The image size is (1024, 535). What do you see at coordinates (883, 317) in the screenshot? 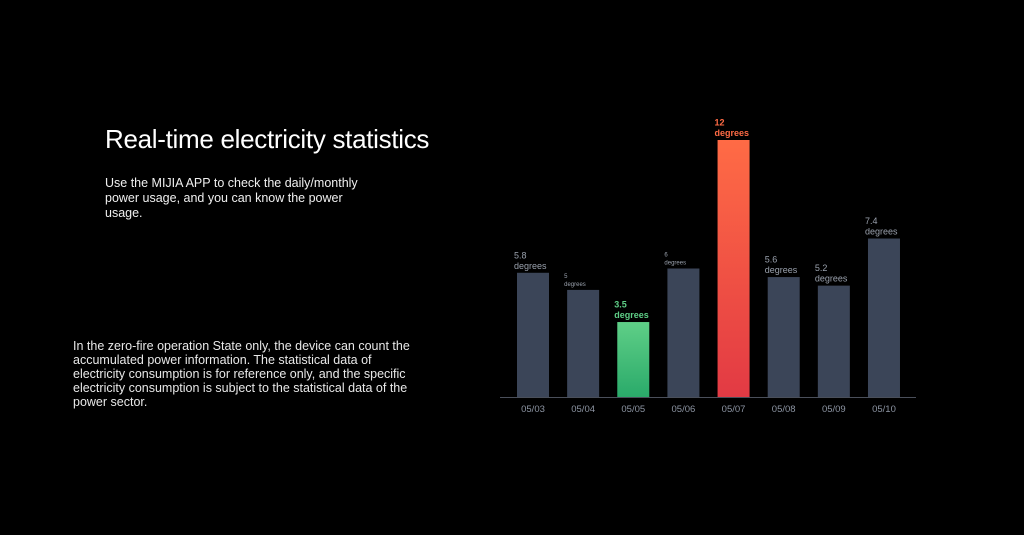
I see `bar-05/10` at bounding box center [883, 317].